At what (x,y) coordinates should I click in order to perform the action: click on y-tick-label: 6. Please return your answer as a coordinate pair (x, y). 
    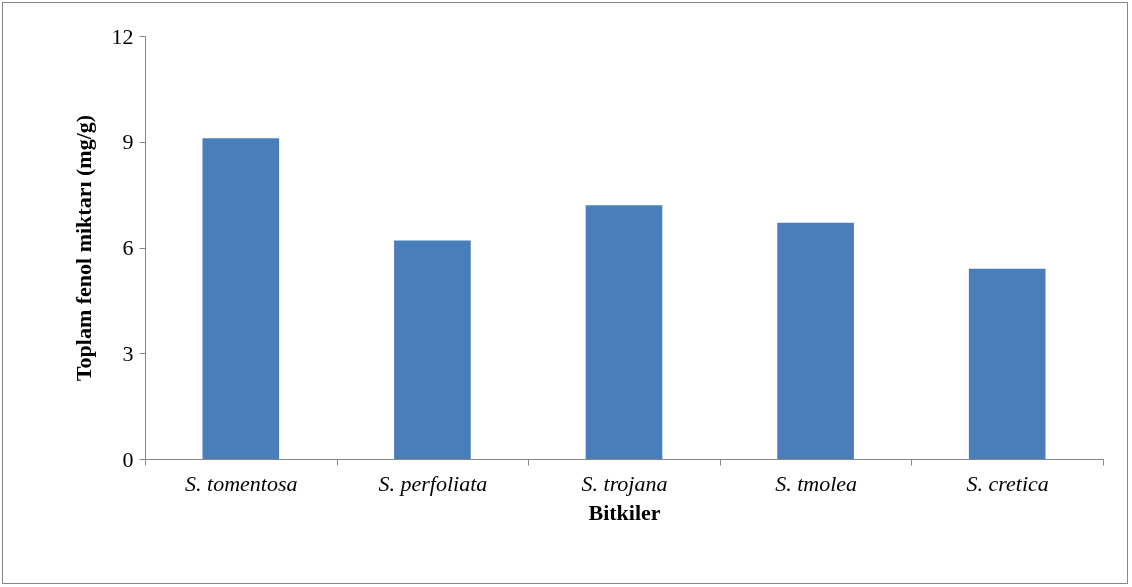
    Looking at the image, I should click on (128, 247).